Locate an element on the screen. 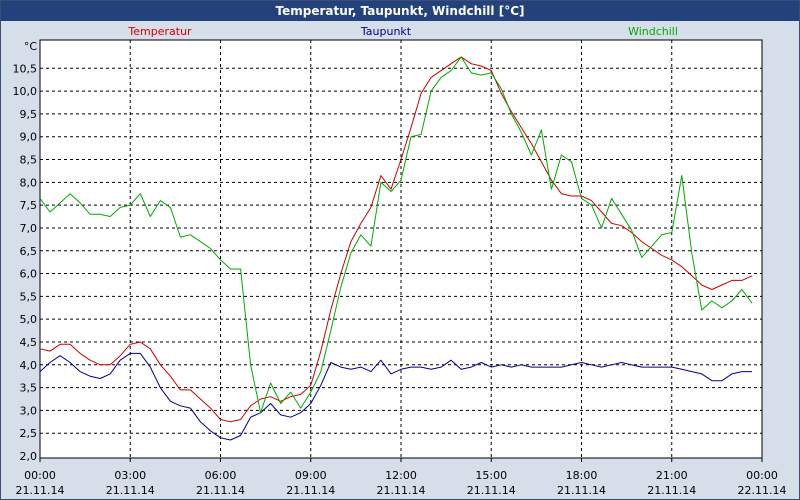 Image resolution: width=800 pixels, height=500 pixels. y-tick-label: 4,0 is located at coordinates (29, 365).